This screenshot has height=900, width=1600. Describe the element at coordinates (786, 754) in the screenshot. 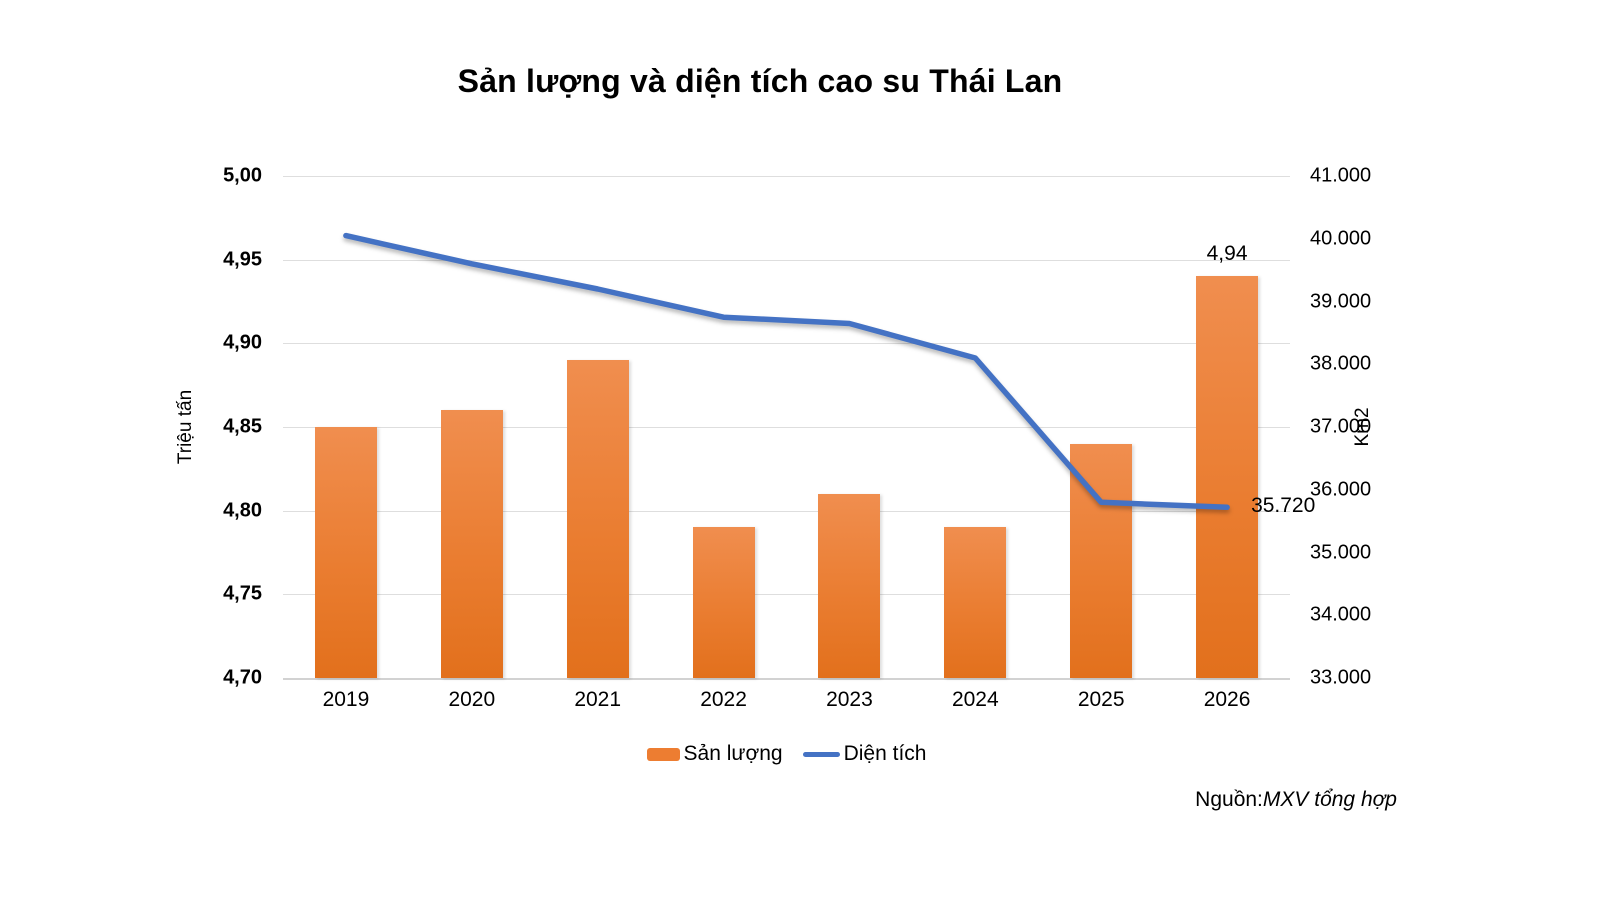

I see `legend: Sản lượng Diện tích` at that location.